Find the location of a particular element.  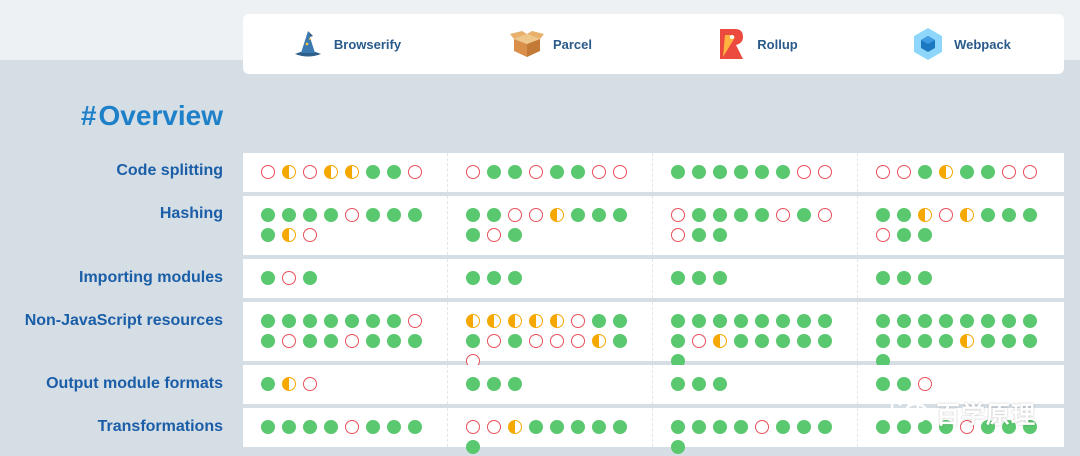

bundler-webpack: Webpack is located at coordinates (960, 44).